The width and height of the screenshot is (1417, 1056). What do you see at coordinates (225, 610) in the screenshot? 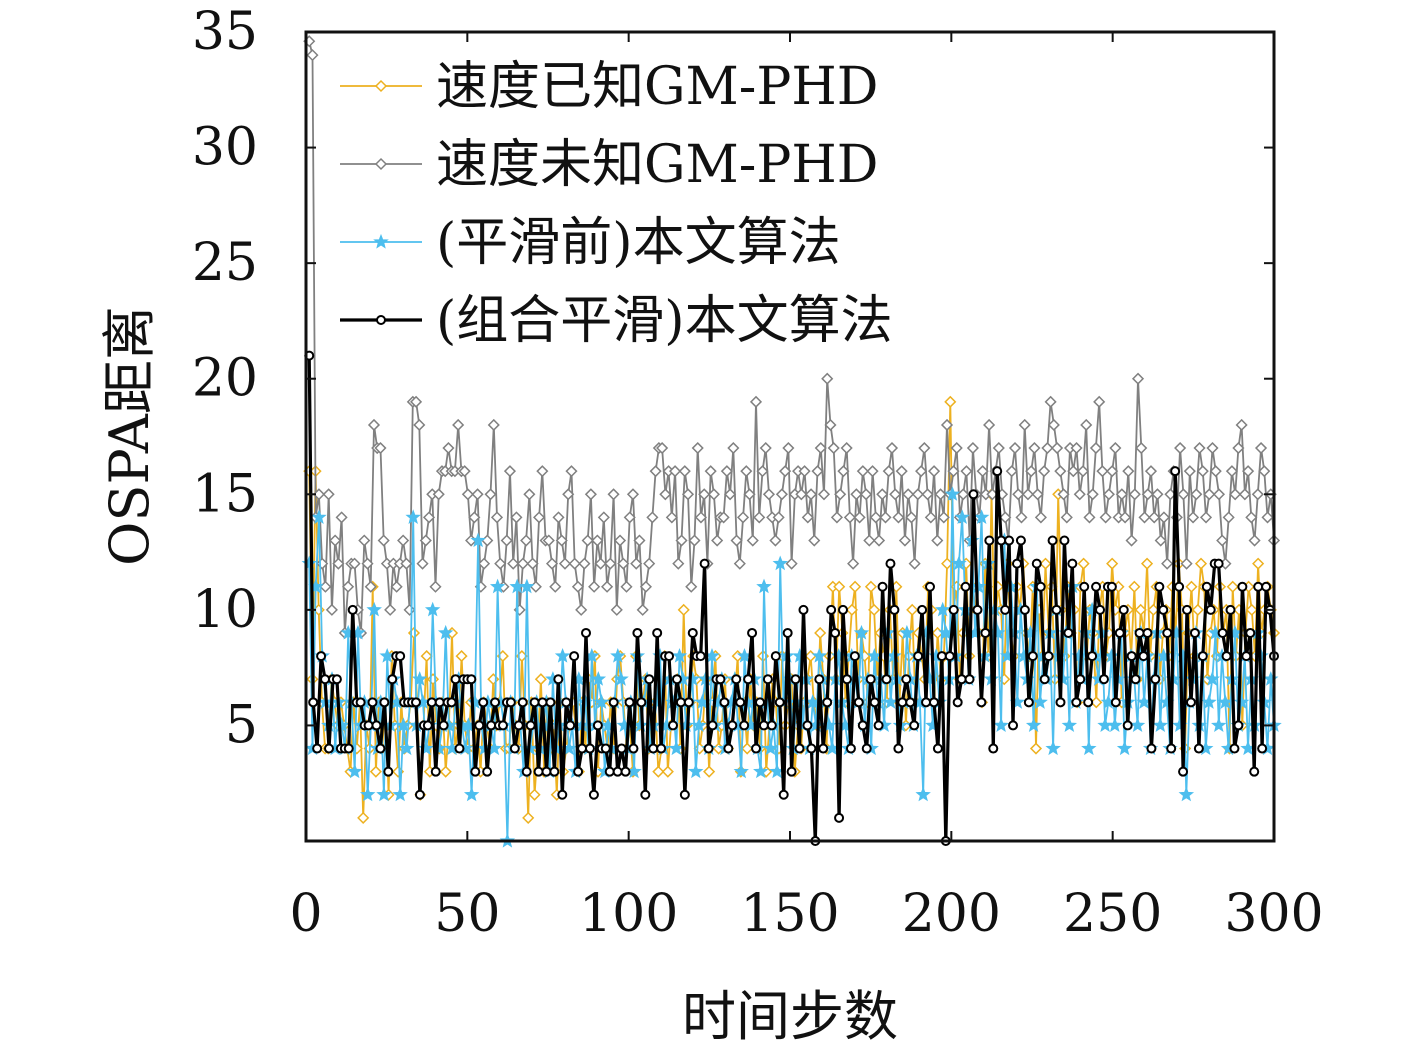
I see `y-tick-label: 10` at bounding box center [225, 610].